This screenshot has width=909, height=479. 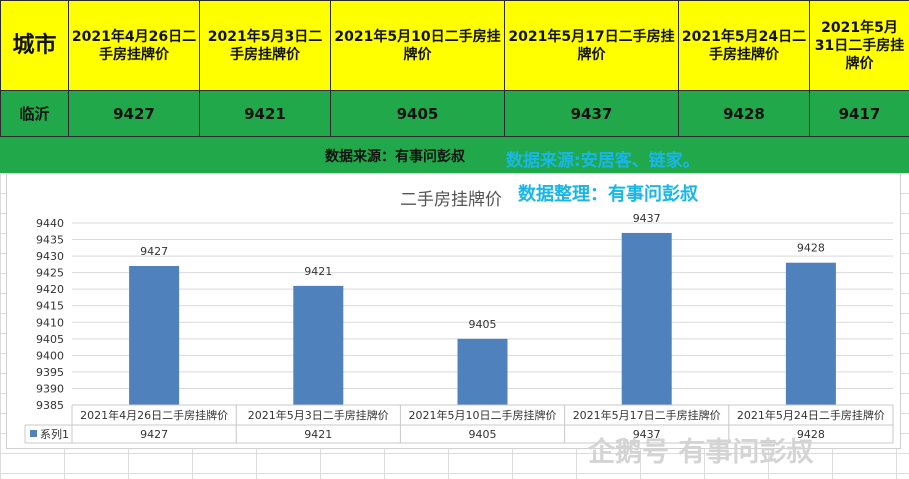 I want to click on price-cell: 9417, so click(x=859, y=113).